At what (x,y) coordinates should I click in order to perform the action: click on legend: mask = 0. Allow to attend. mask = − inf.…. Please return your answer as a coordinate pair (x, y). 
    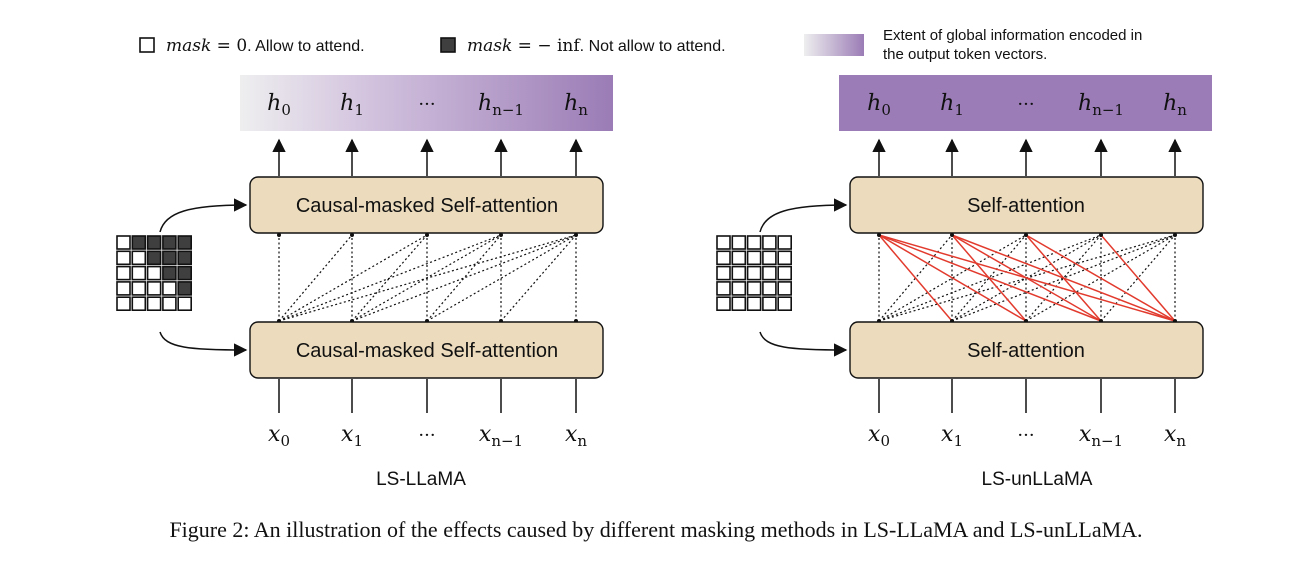
    Looking at the image, I should click on (640, 45).